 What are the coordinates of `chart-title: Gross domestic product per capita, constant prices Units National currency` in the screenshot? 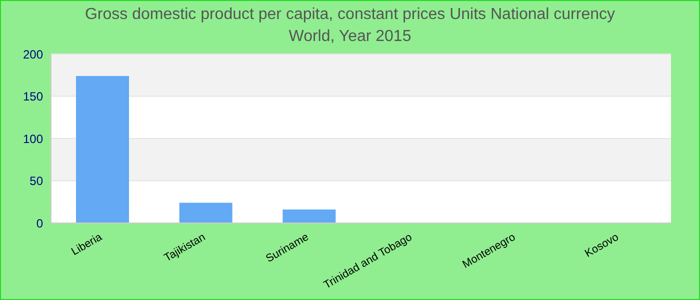 It's located at (350, 15).